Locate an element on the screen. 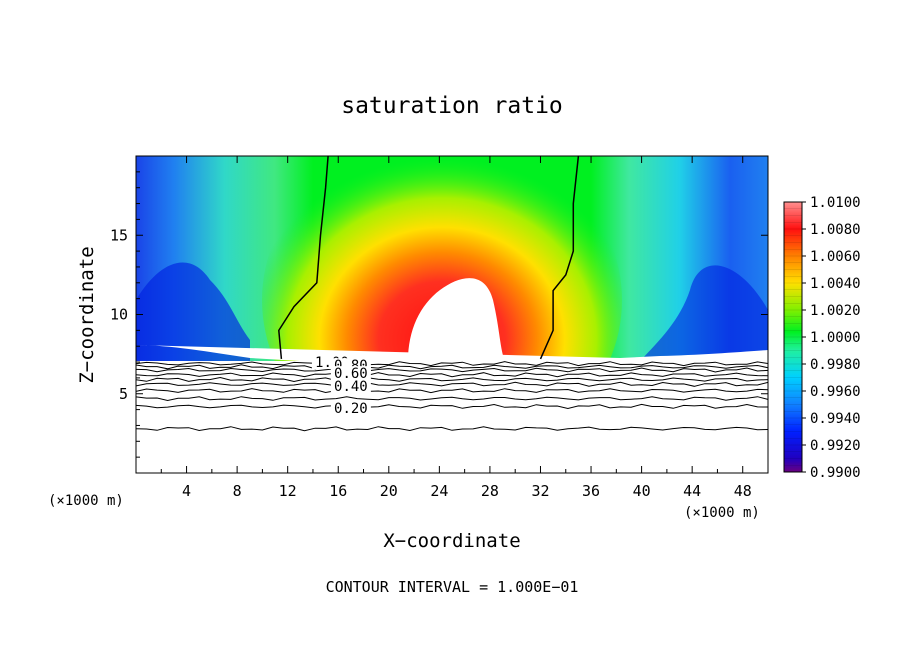 This screenshot has height=654, width=904. contour-label: 0.40 is located at coordinates (351, 387).